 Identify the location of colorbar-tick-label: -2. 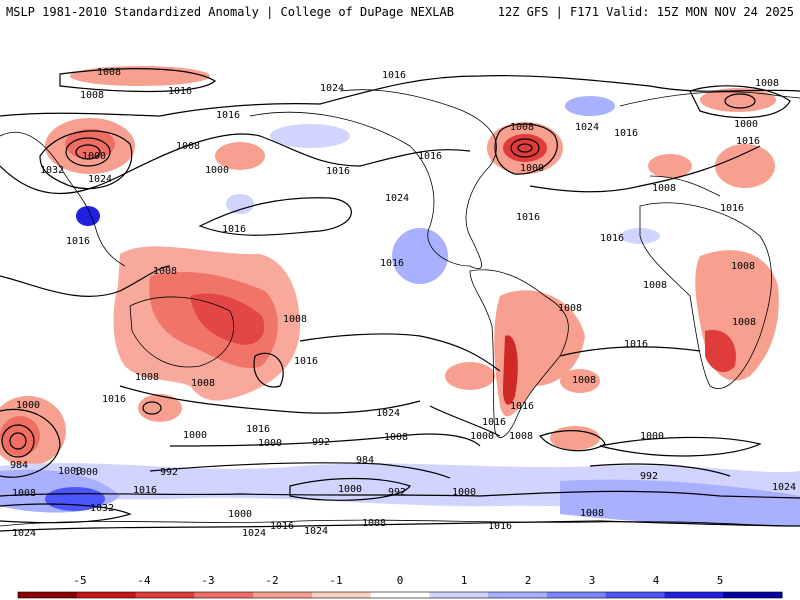
(271, 580).